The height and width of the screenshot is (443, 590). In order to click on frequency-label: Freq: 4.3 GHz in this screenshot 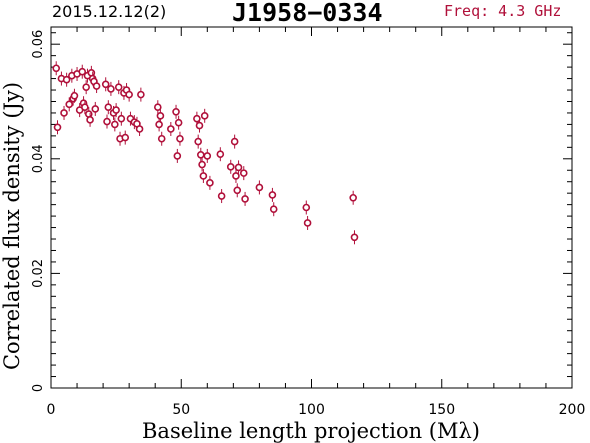, I will do `click(503, 11)`.